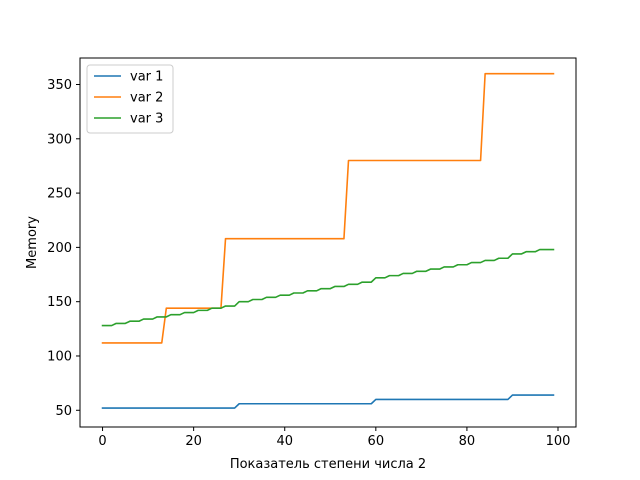  Describe the element at coordinates (32, 242) in the screenshot. I see `y-axis-label: Memory` at that location.